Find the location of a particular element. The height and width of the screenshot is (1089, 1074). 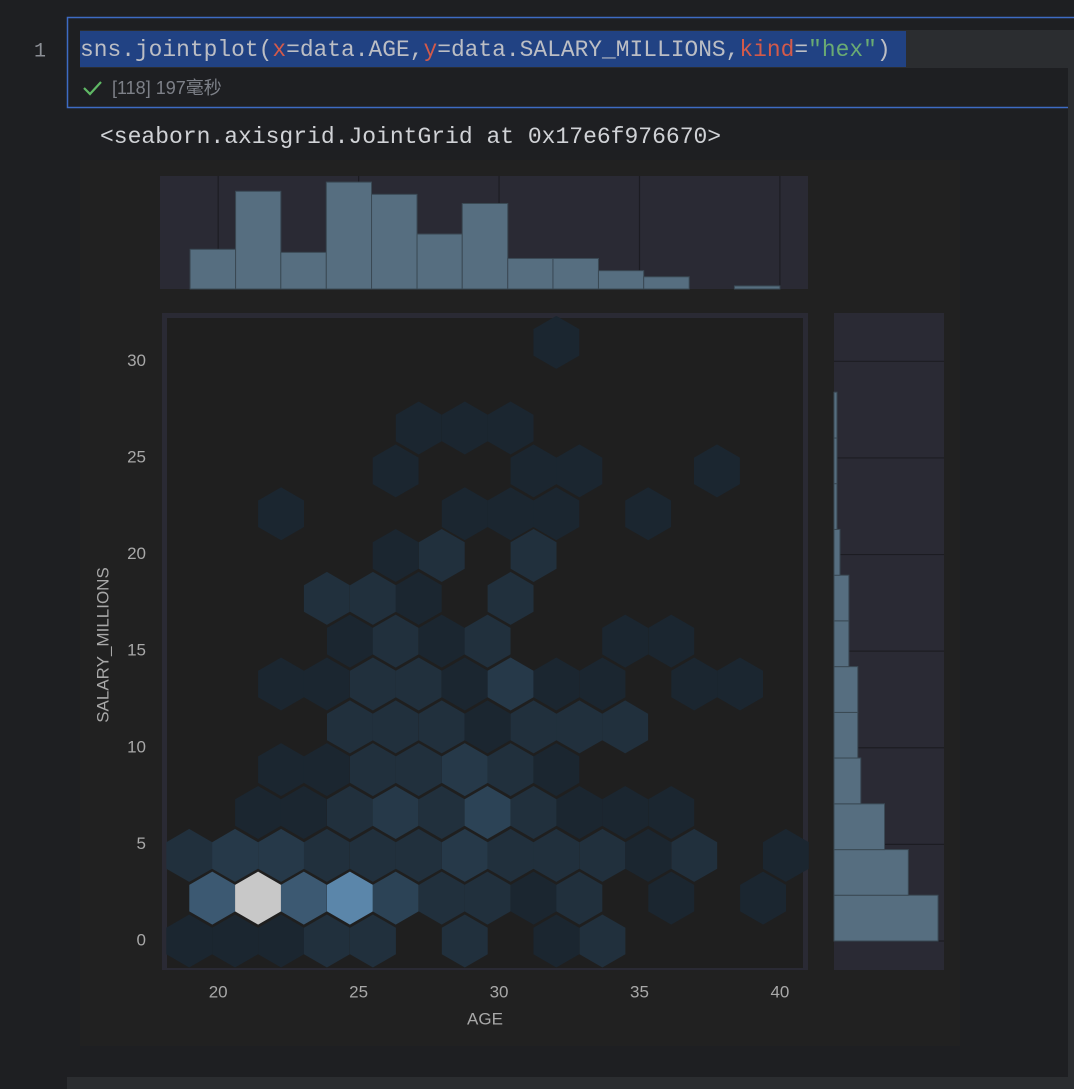

code-token: y is located at coordinates (430, 50).